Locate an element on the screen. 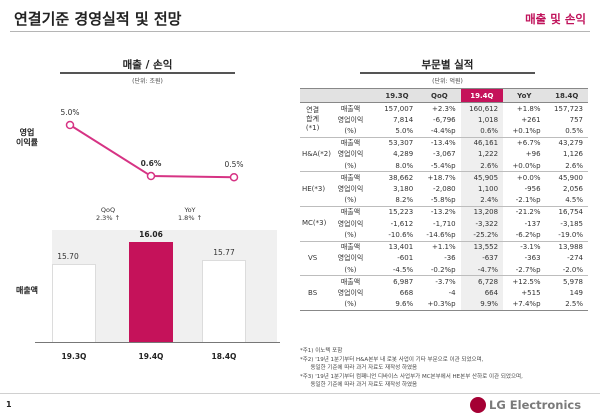  table-row: HE(*3) 매출액 38,662 +18.7% 45,905 +0.0% 45,900 is located at coordinates (444, 189).